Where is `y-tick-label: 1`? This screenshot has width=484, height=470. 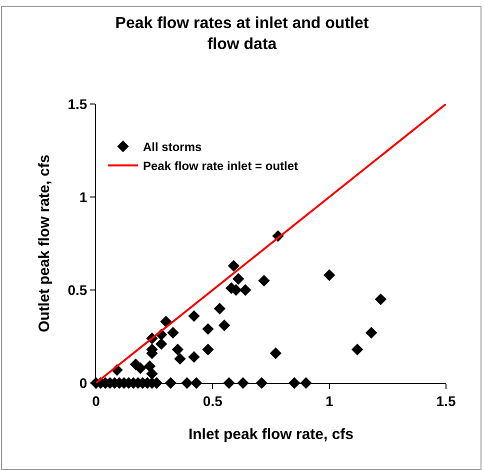
y-tick-label: 1 is located at coordinates (83, 196).